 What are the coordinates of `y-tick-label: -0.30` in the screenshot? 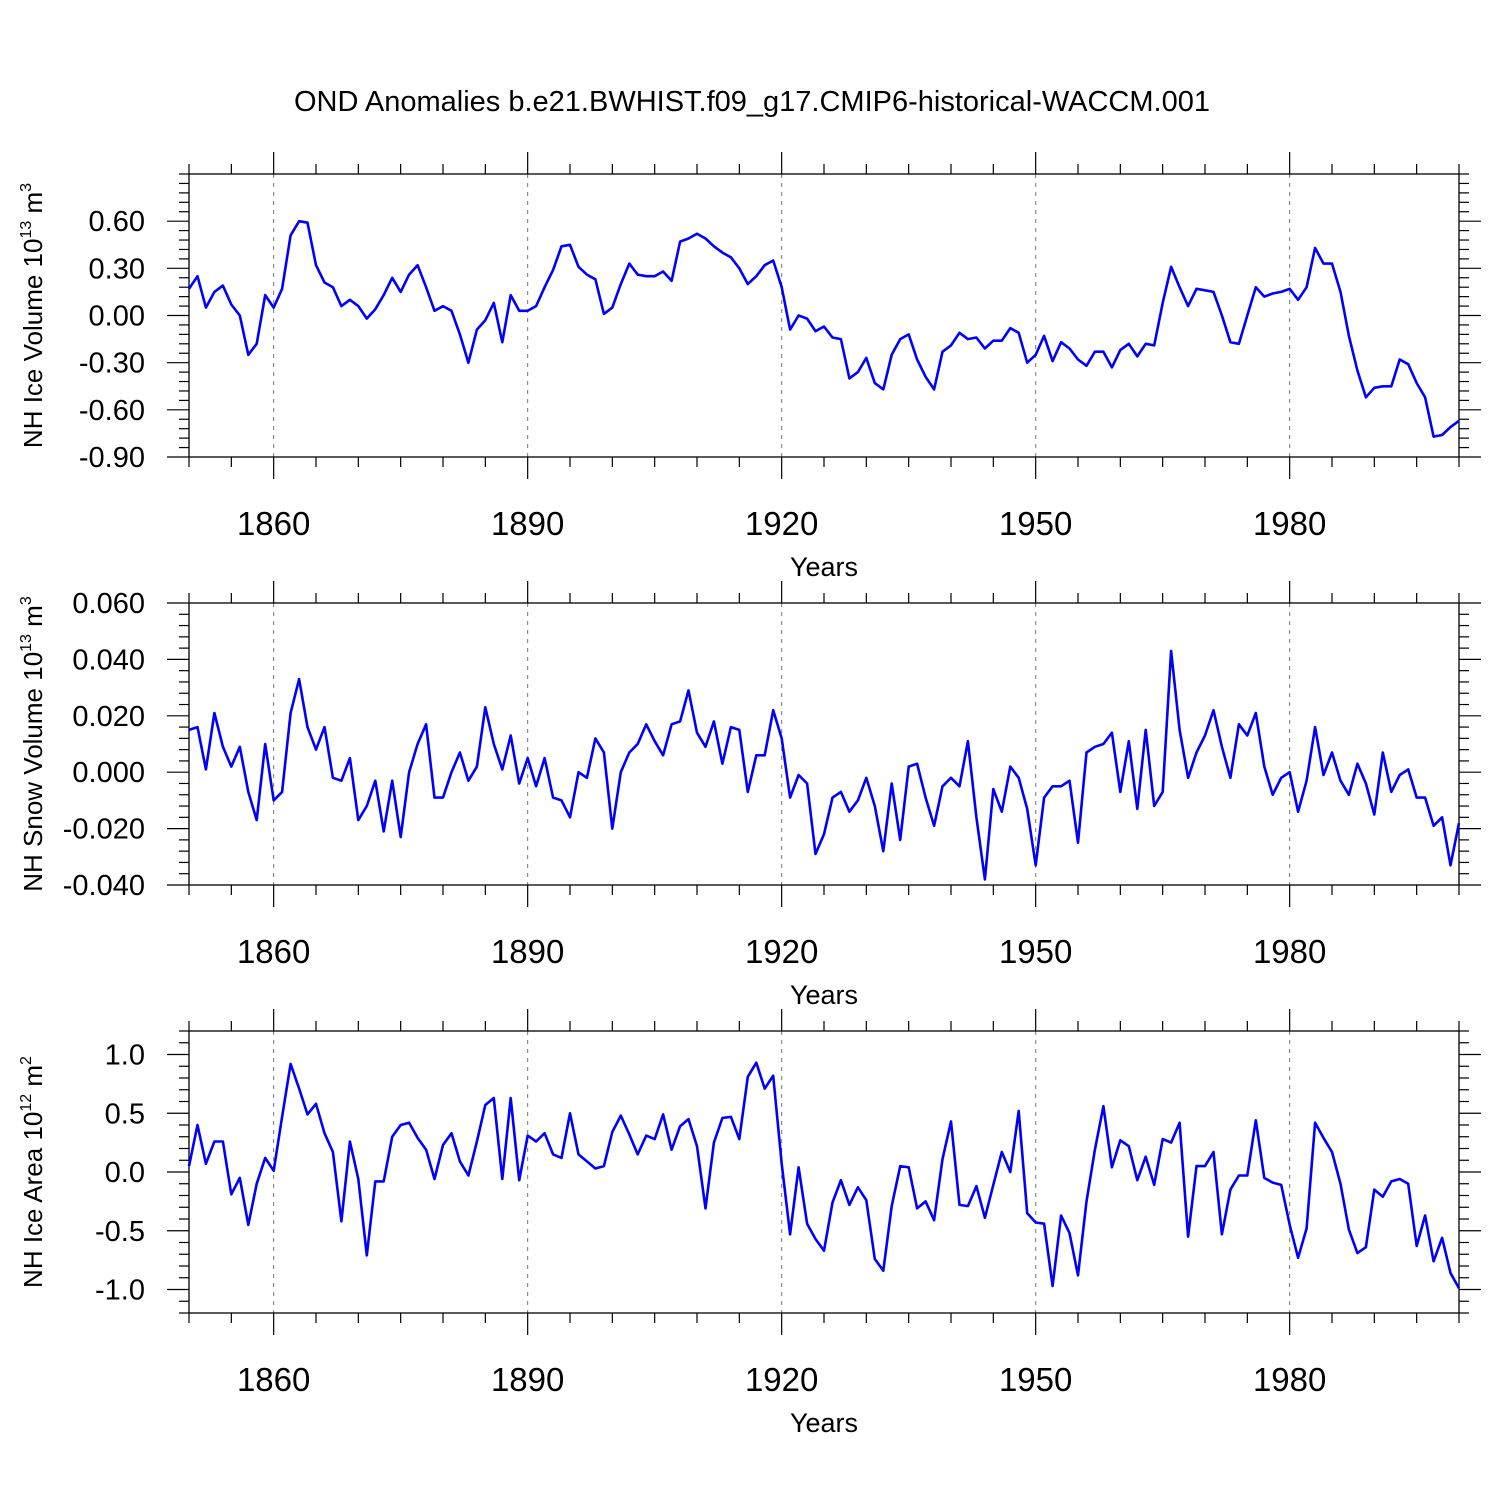 It's located at (112, 364).